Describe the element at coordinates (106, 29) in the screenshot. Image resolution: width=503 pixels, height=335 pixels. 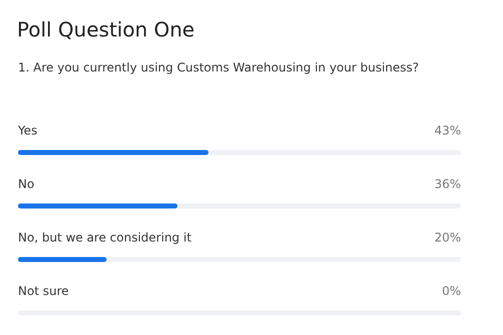
I see `chart-title: Poll Question One` at that location.